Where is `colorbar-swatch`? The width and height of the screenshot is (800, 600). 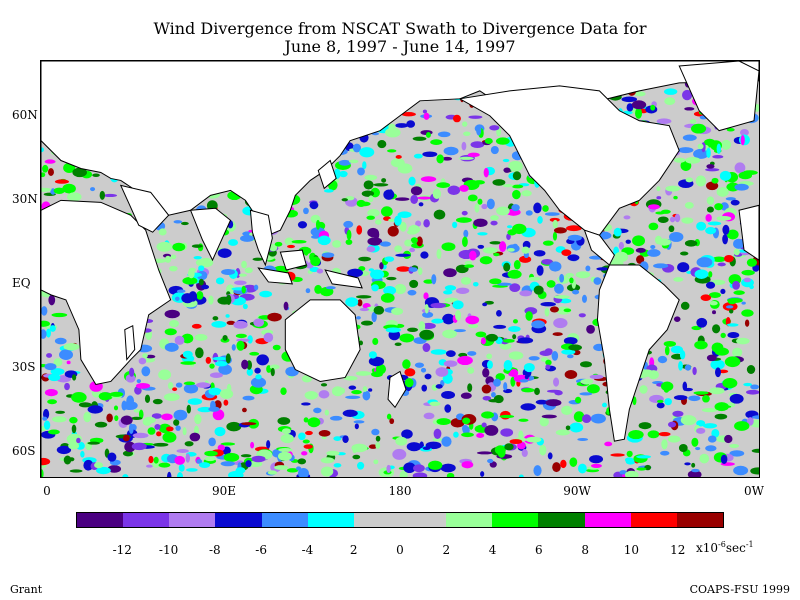 colorbar-swatch is located at coordinates (653, 520).